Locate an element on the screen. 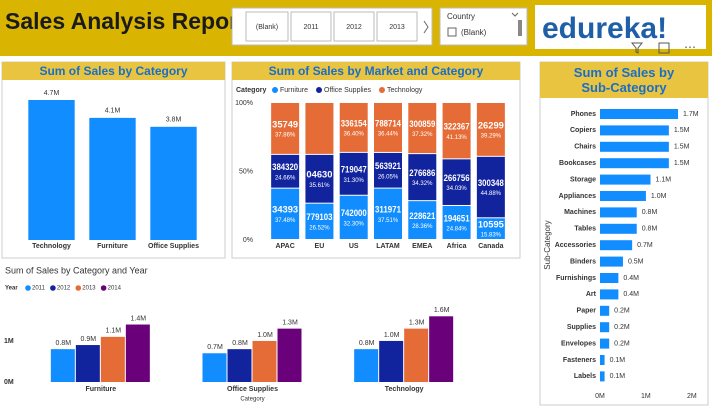 The width and height of the screenshot is (712, 409). data-label: 34.03% is located at coordinates (456, 189).